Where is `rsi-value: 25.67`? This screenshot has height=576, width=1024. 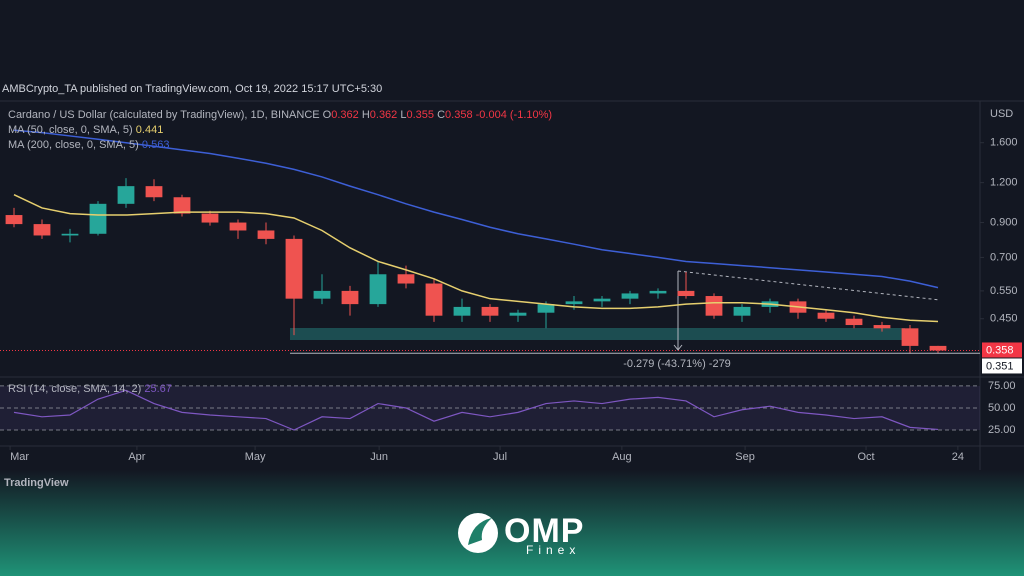
rsi-value: 25.67 is located at coordinates (158, 389).